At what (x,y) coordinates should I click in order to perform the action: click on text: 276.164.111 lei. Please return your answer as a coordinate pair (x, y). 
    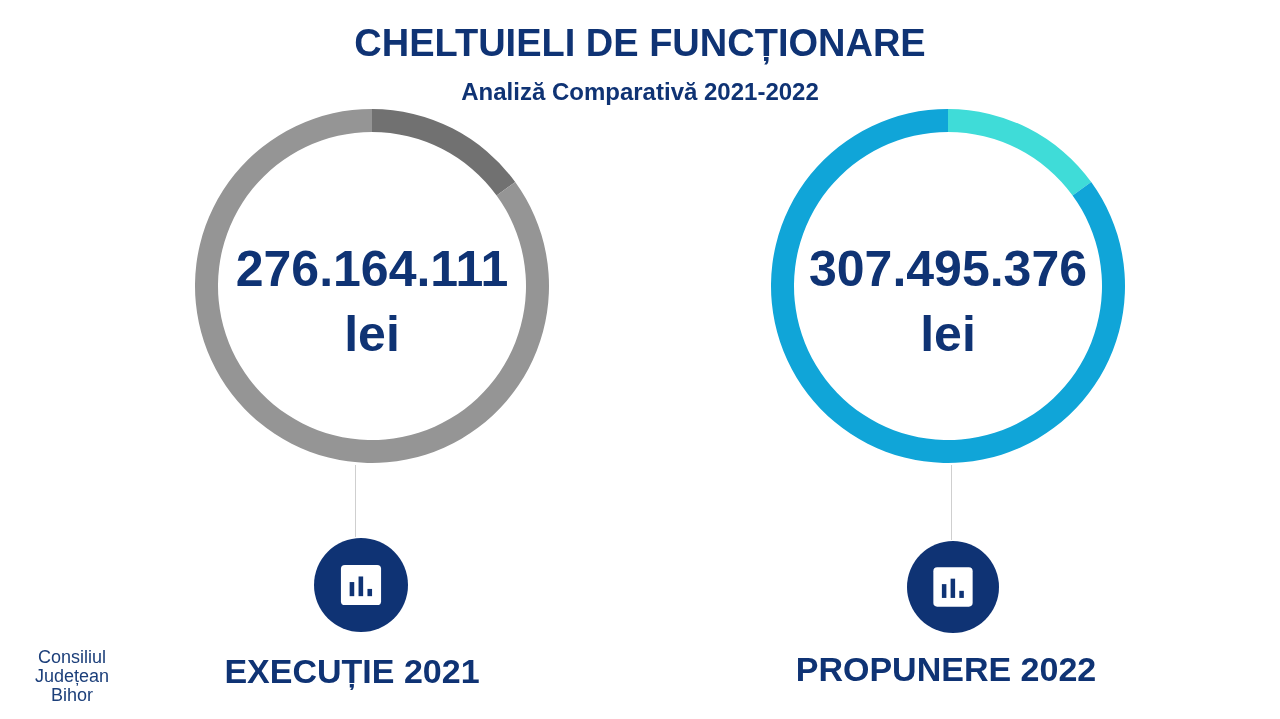
    Looking at the image, I should click on (372, 301).